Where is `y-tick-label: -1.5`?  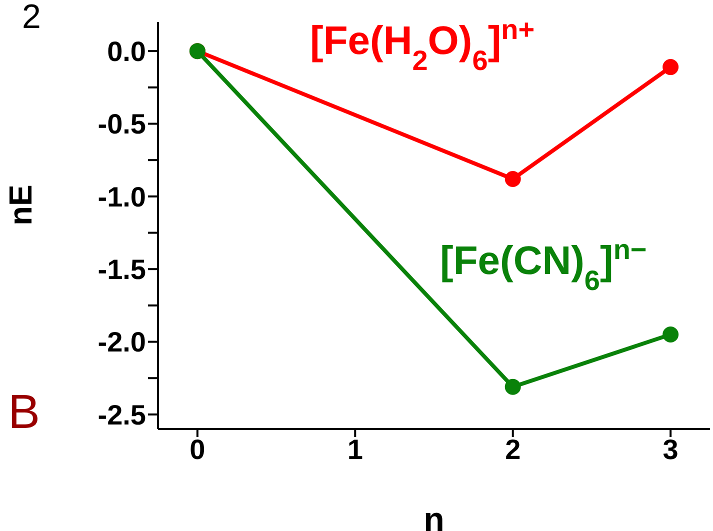
y-tick-label: -1.5 is located at coordinates (122, 270).